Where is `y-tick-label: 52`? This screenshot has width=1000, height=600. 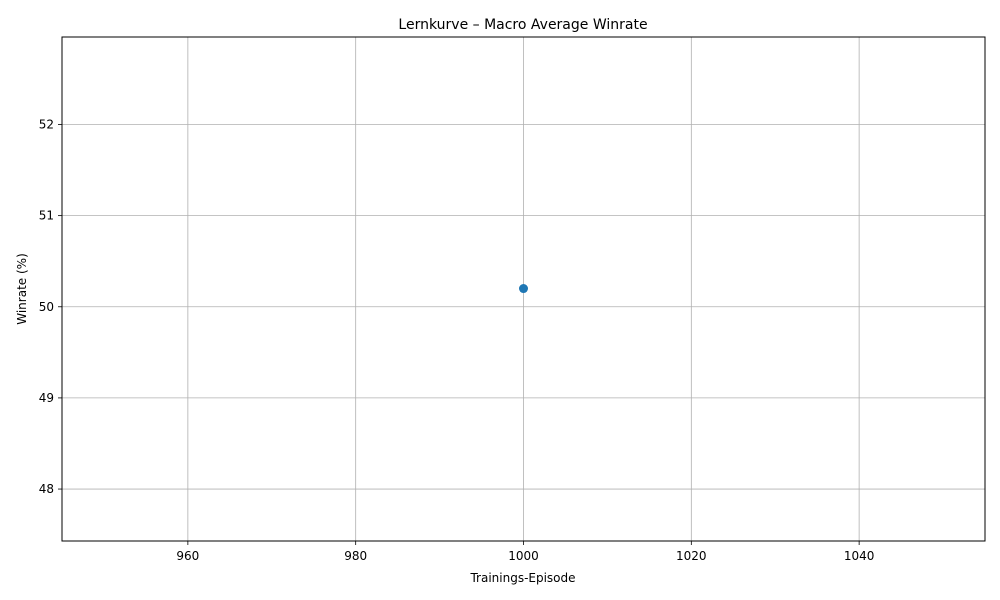
y-tick-label: 52 is located at coordinates (46, 124).